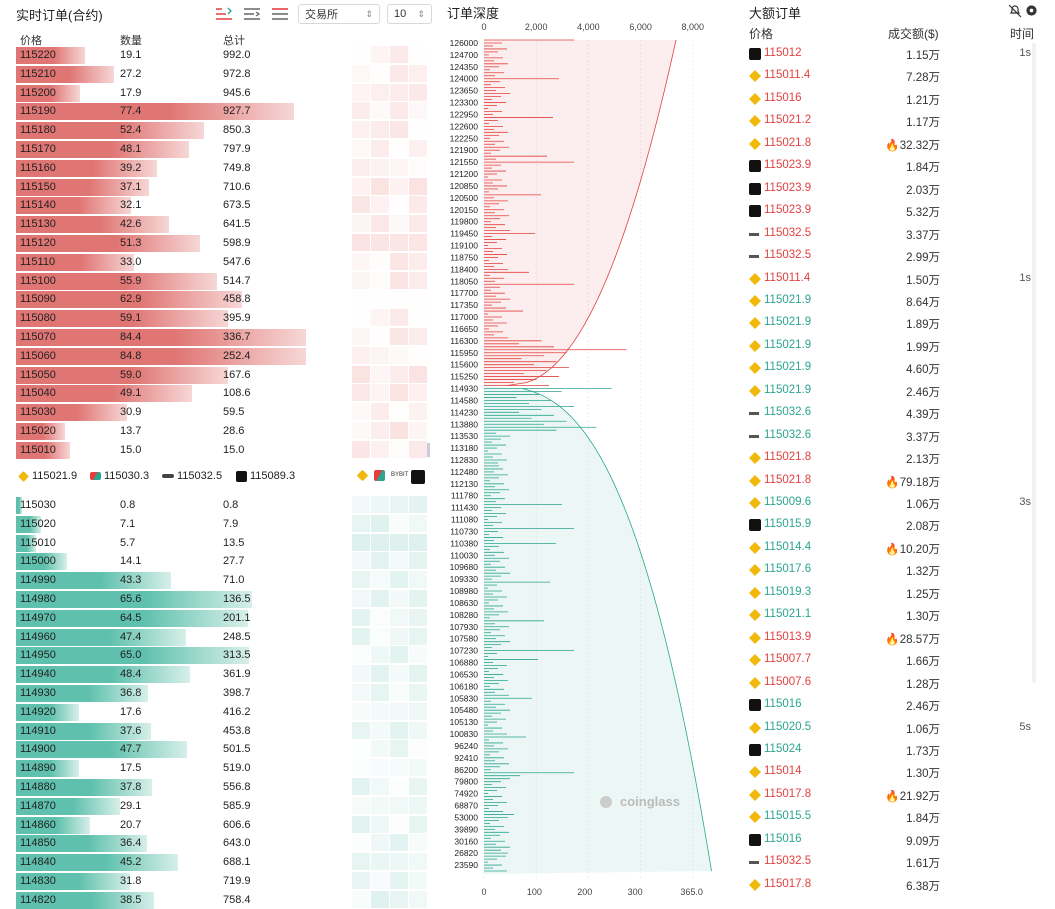 The height and width of the screenshot is (909, 1055). I want to click on orderbook-row: 115120 51.3 598.9, so click(161, 243).